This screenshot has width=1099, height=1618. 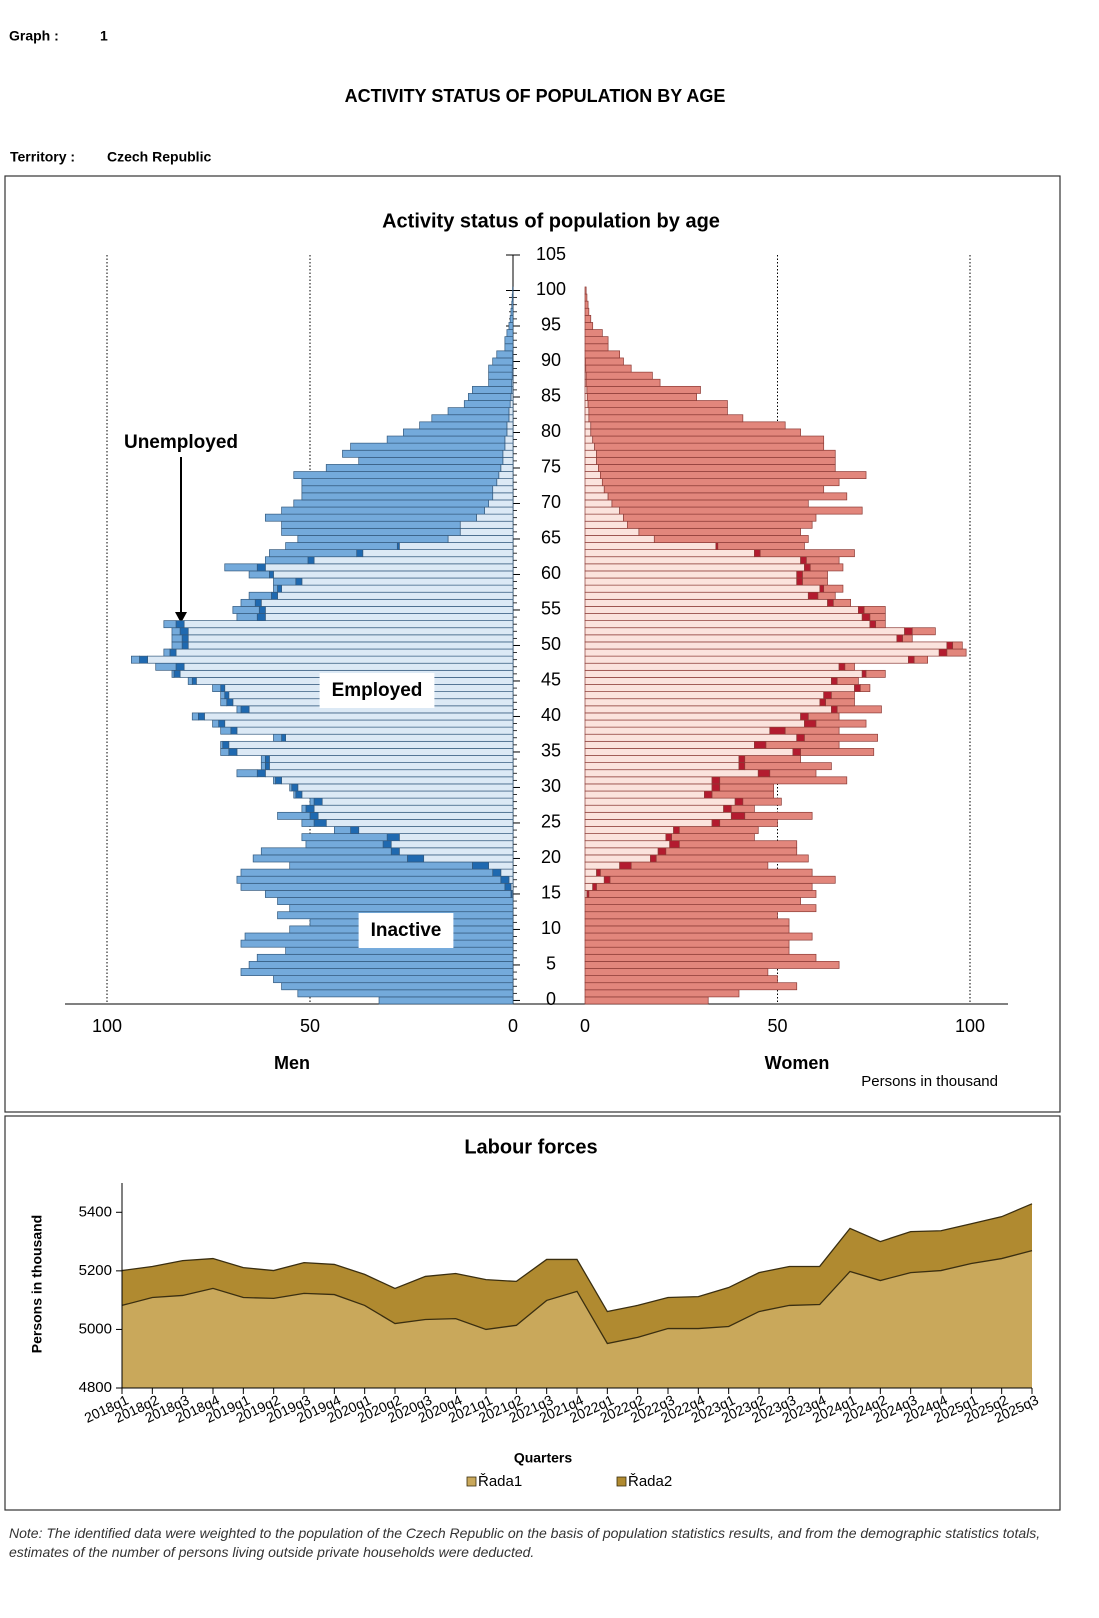 What do you see at coordinates (797, 1063) in the screenshot?
I see `side-label: Women` at bounding box center [797, 1063].